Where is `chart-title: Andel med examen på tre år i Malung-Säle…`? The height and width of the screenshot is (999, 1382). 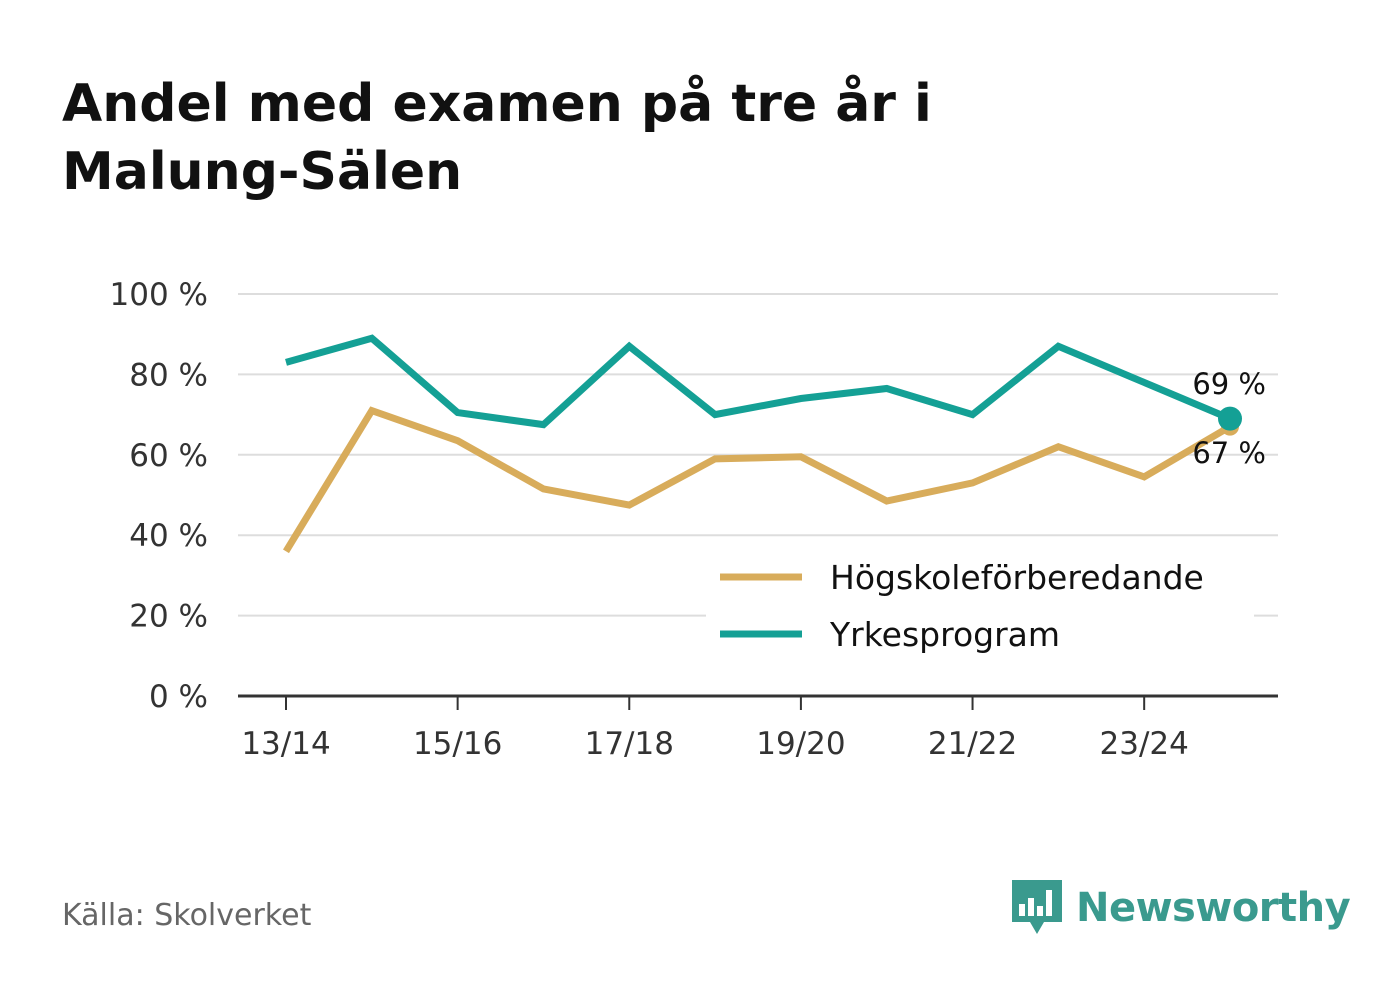
chart-title: Andel med examen på tre år i Malung-Säle… is located at coordinates (562, 138).